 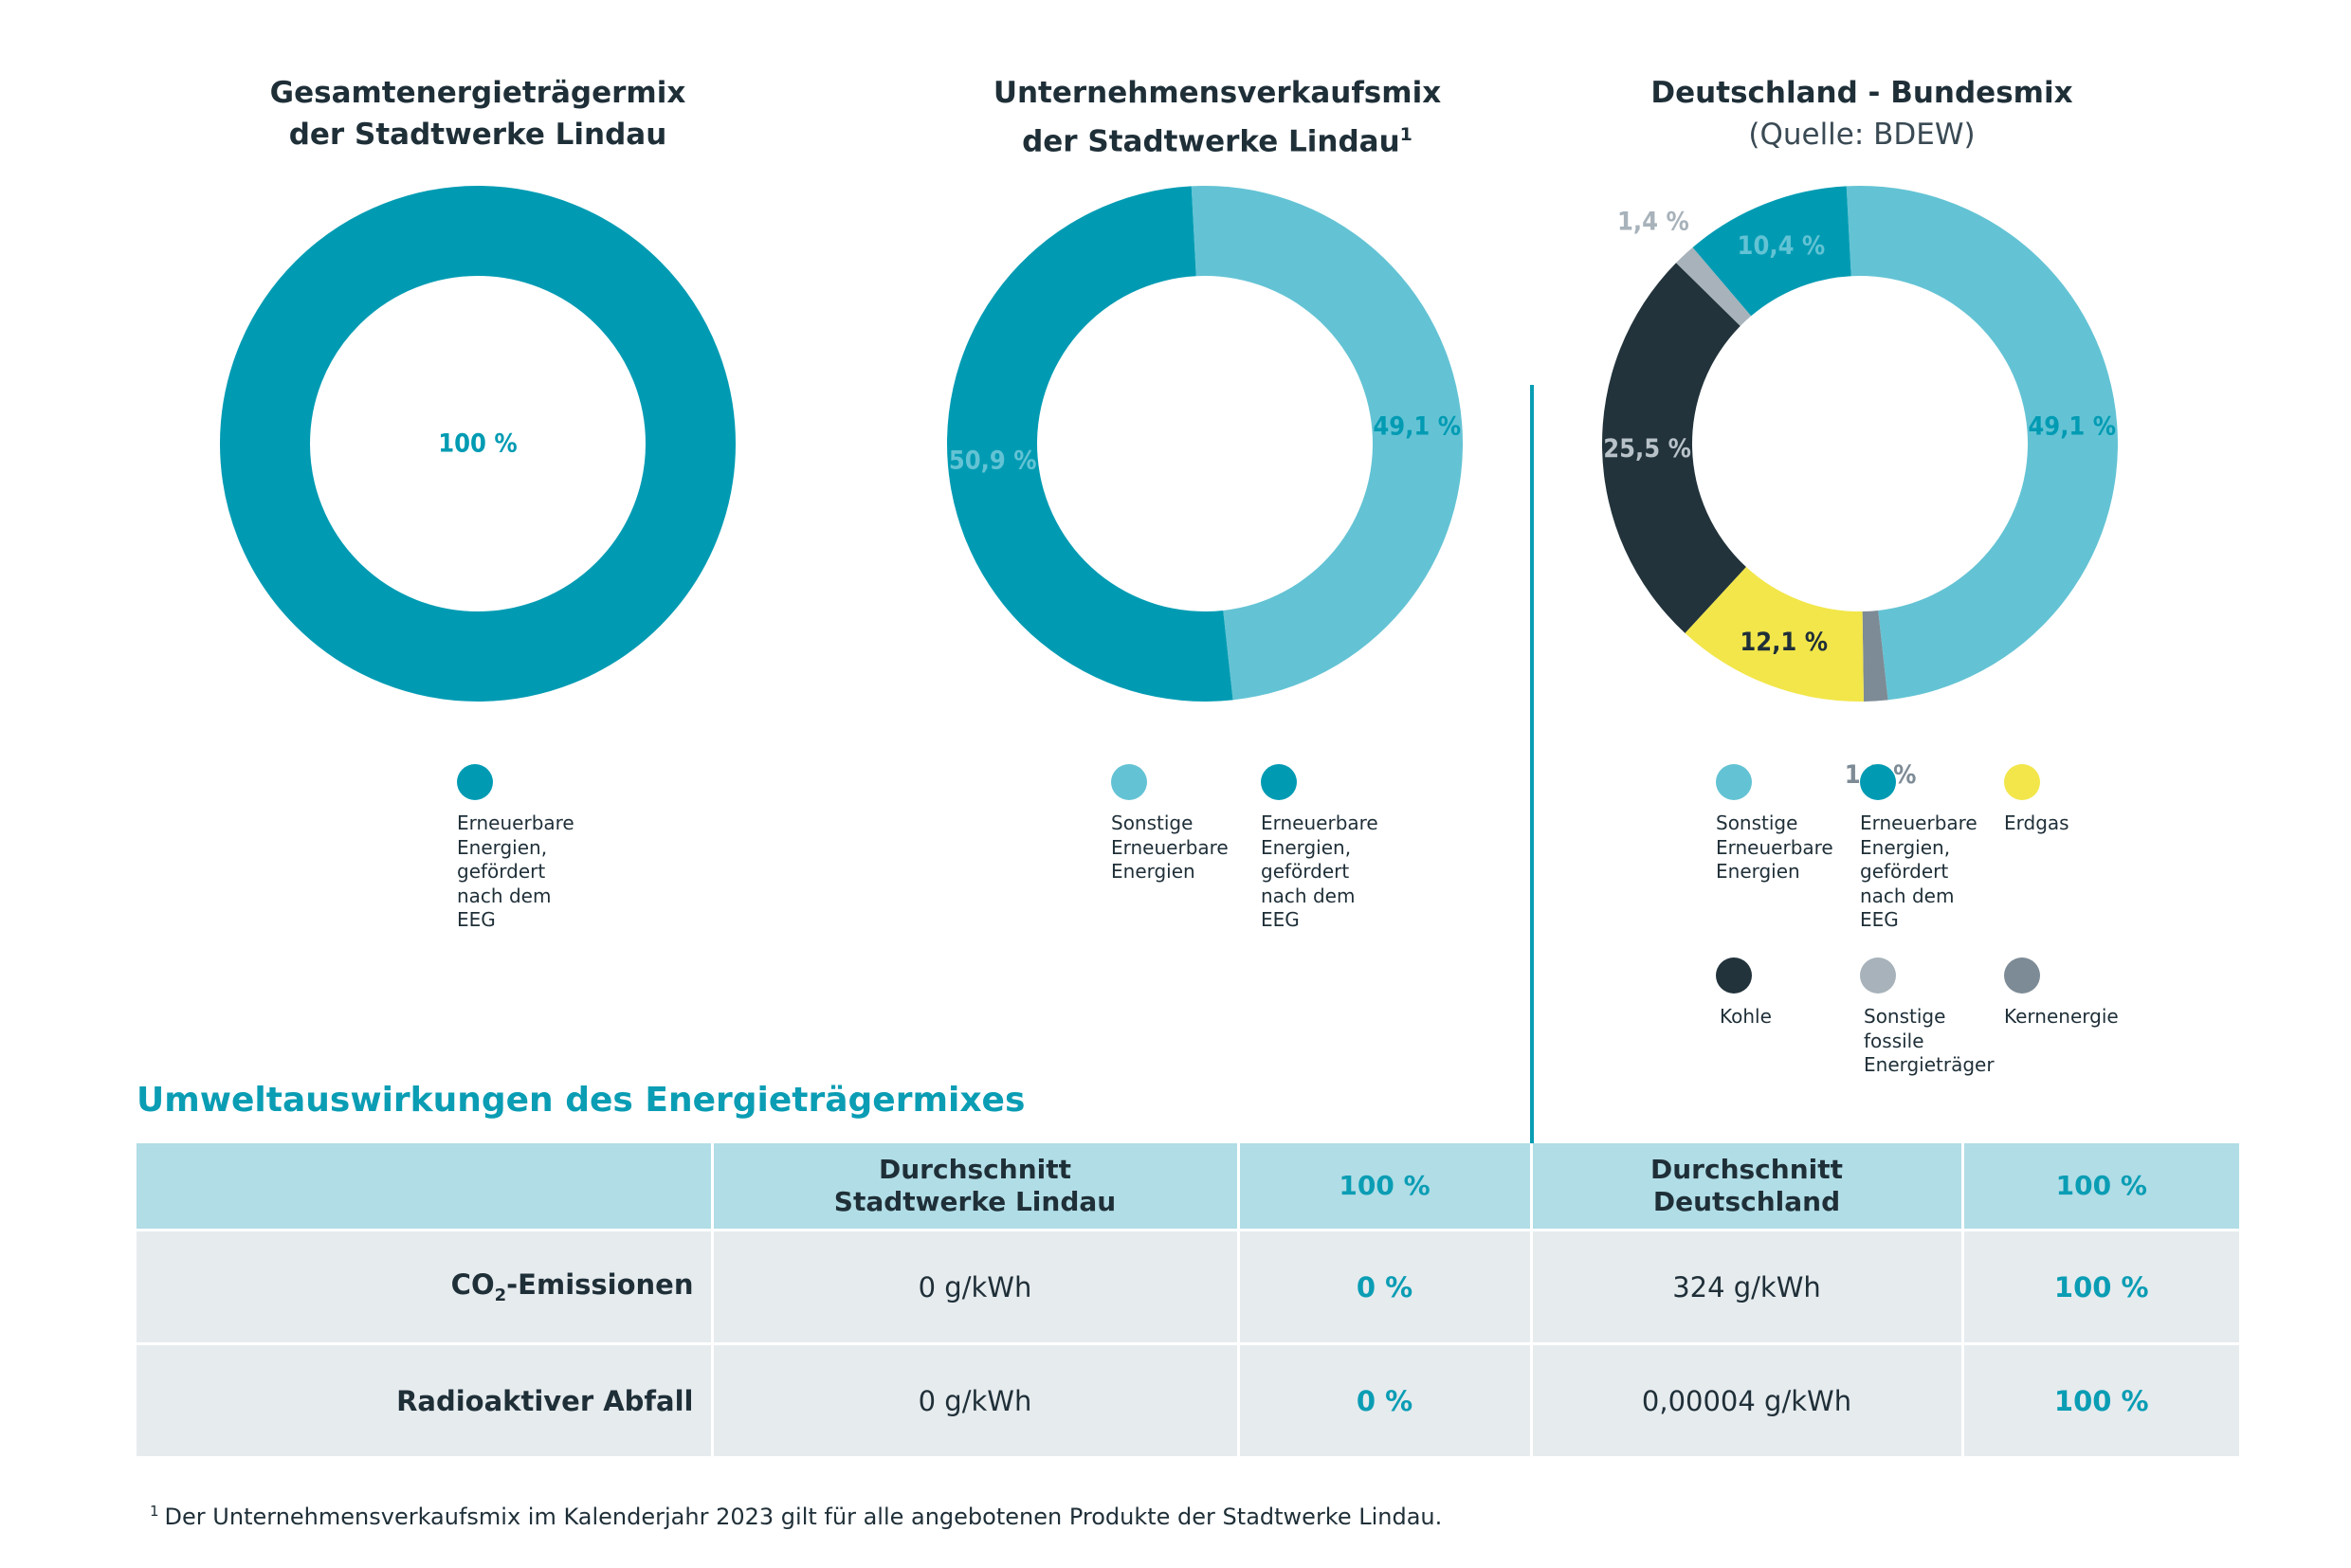 What do you see at coordinates (1746, 1016) in the screenshot?
I see `legend-label: Kohle` at bounding box center [1746, 1016].